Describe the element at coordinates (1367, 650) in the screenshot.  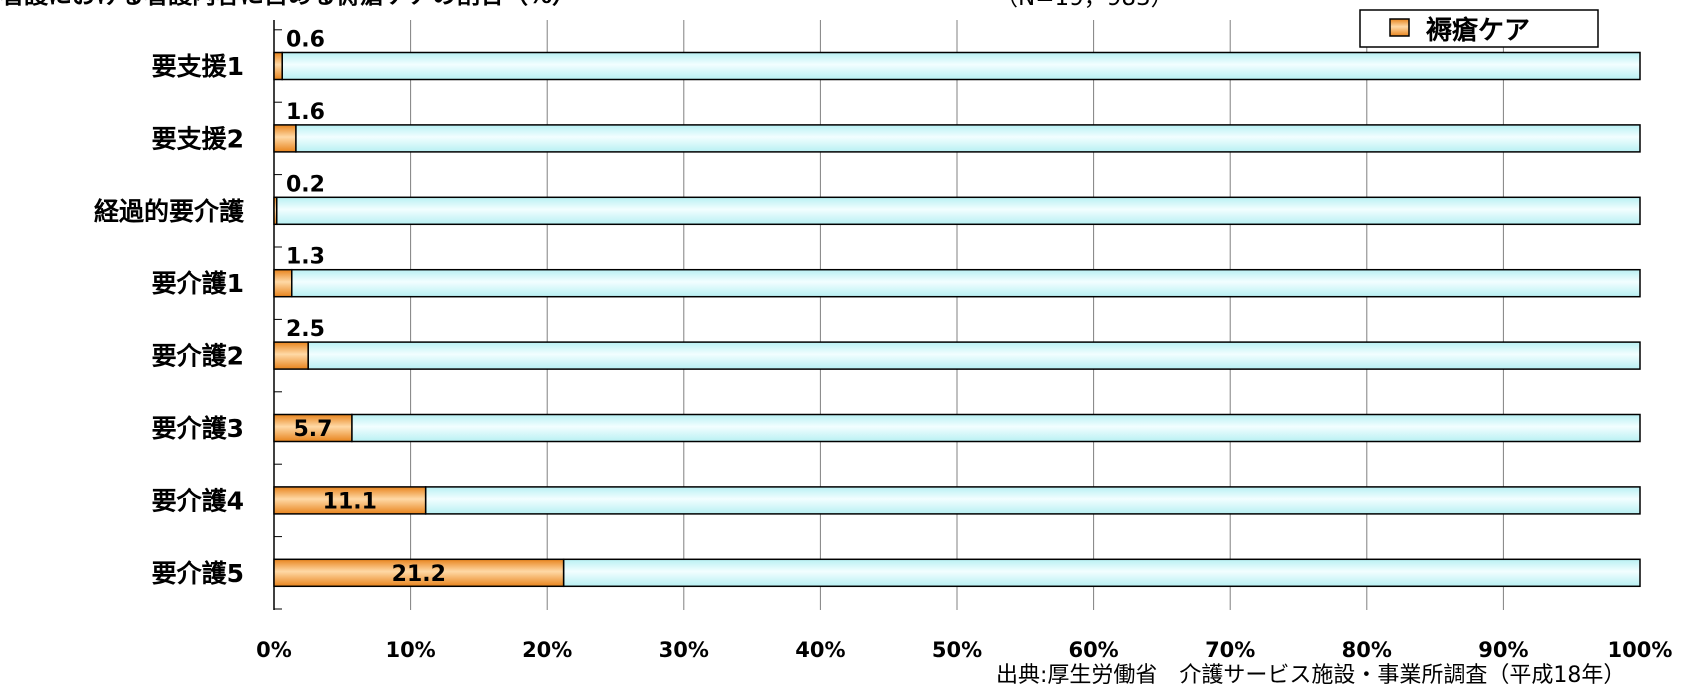
I see `x-tick-label: 80%` at that location.